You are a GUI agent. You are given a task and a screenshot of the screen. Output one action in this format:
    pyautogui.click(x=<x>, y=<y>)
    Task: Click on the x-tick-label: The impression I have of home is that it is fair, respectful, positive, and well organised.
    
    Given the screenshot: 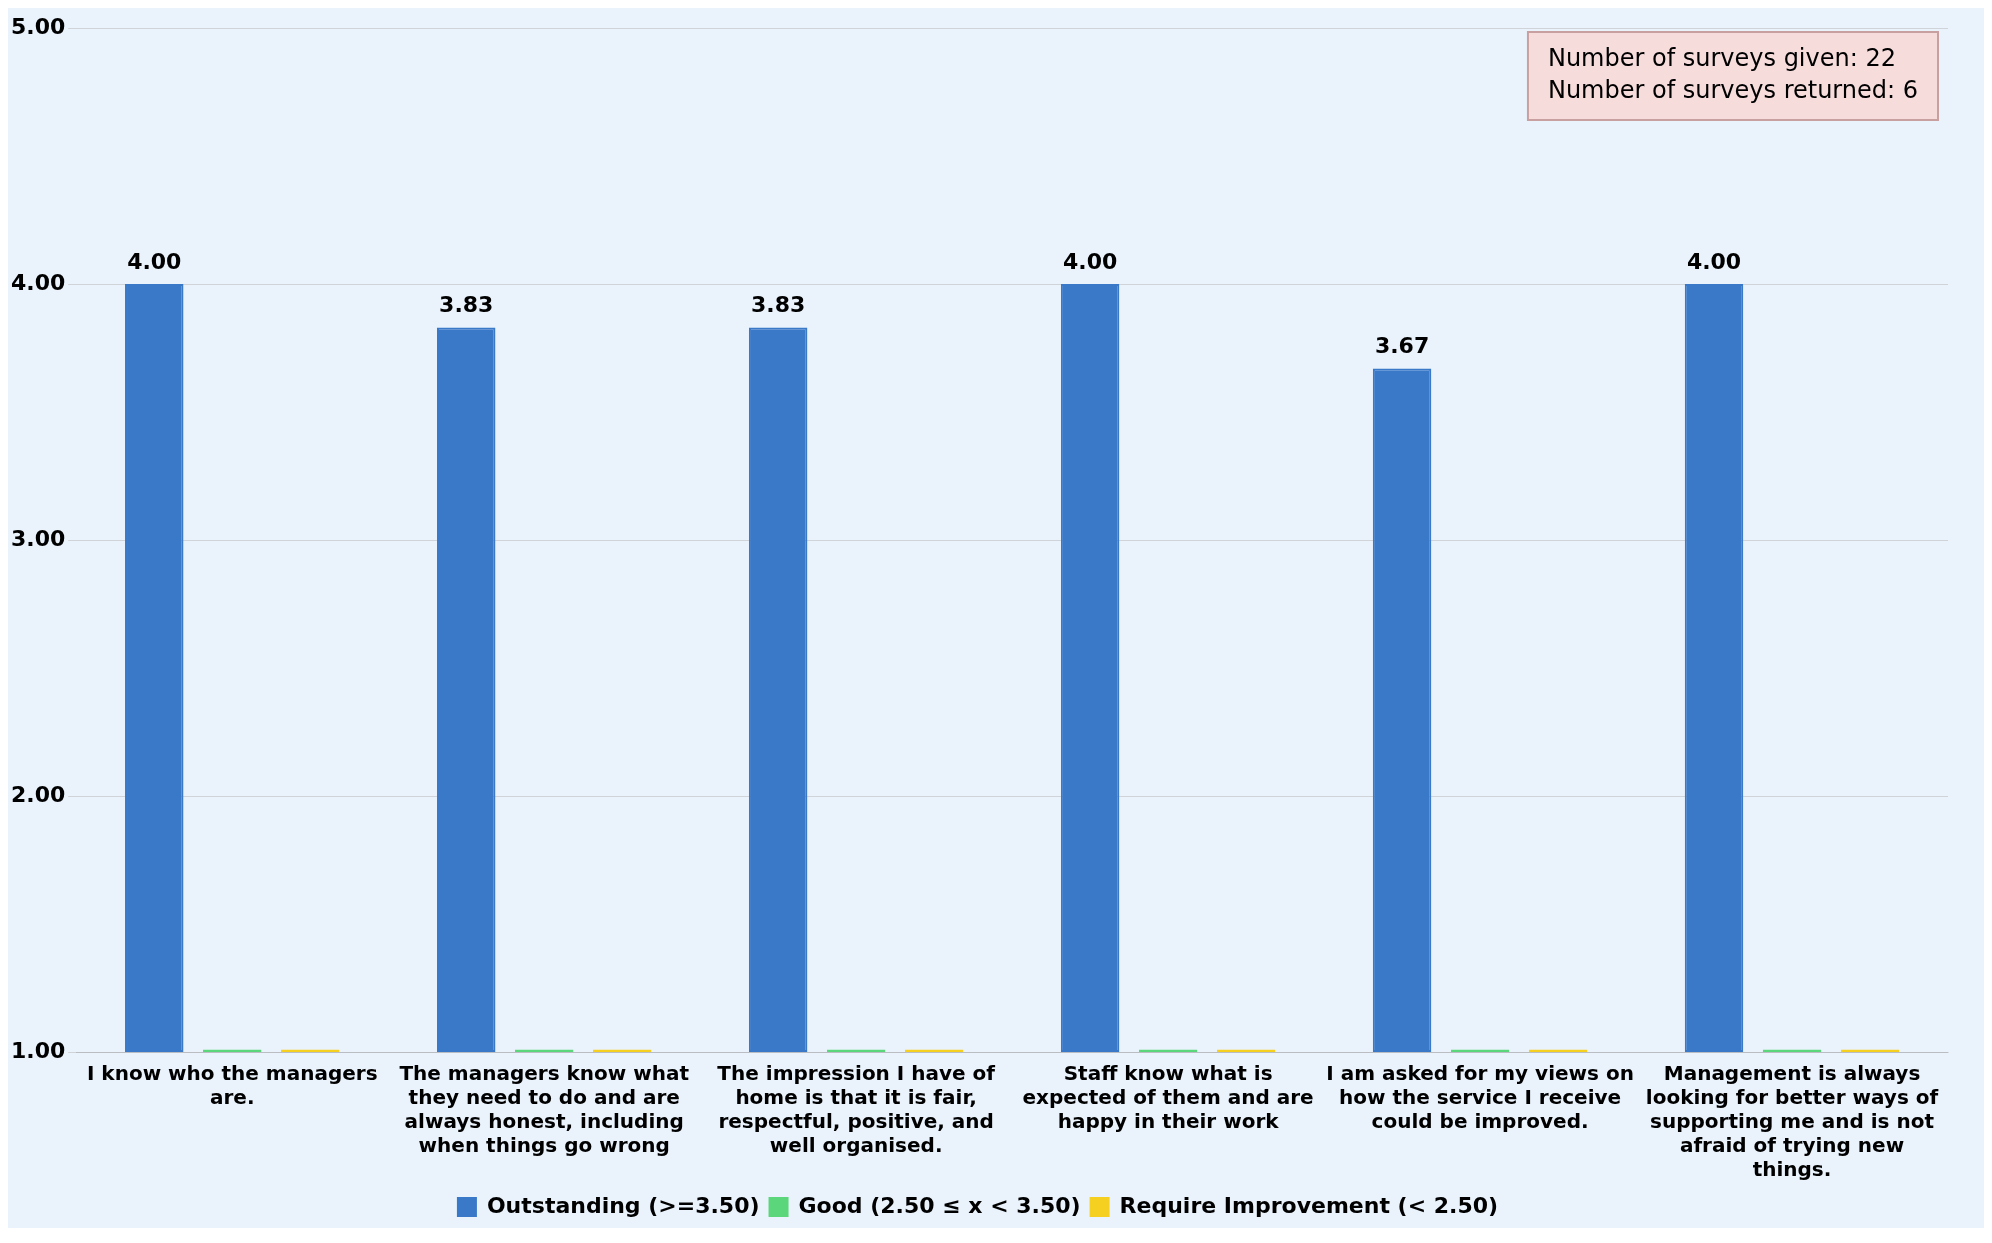 What is the action you would take?
    pyautogui.click(x=856, y=1109)
    